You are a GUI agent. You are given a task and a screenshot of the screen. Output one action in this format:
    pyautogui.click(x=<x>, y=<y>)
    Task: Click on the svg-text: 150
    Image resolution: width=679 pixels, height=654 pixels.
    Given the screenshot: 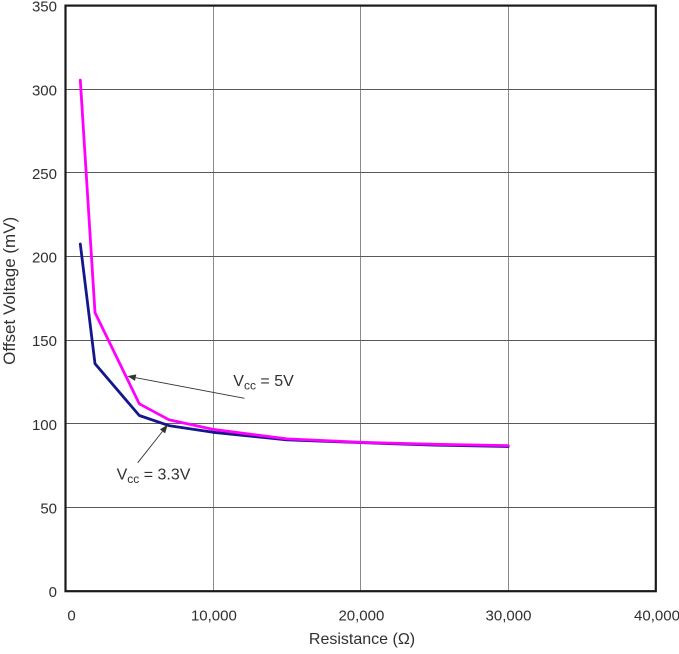 What is the action you would take?
    pyautogui.click(x=44, y=341)
    